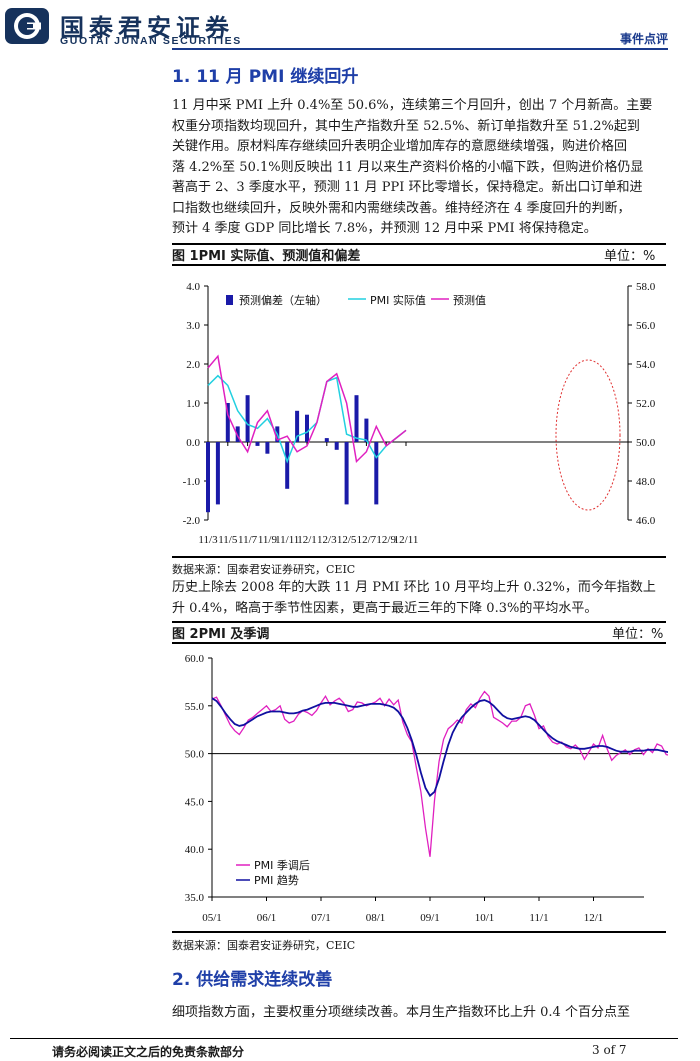 This screenshot has width=700, height=1061. What do you see at coordinates (321, 918) in the screenshot?
I see `x-tick-label: 07/1` at bounding box center [321, 918].